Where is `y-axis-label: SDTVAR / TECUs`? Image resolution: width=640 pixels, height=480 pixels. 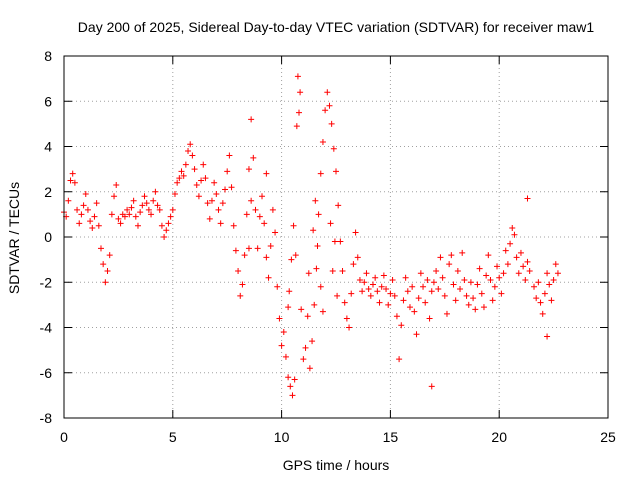 y-axis-label: SDTVAR / TECUs is located at coordinates (14, 238).